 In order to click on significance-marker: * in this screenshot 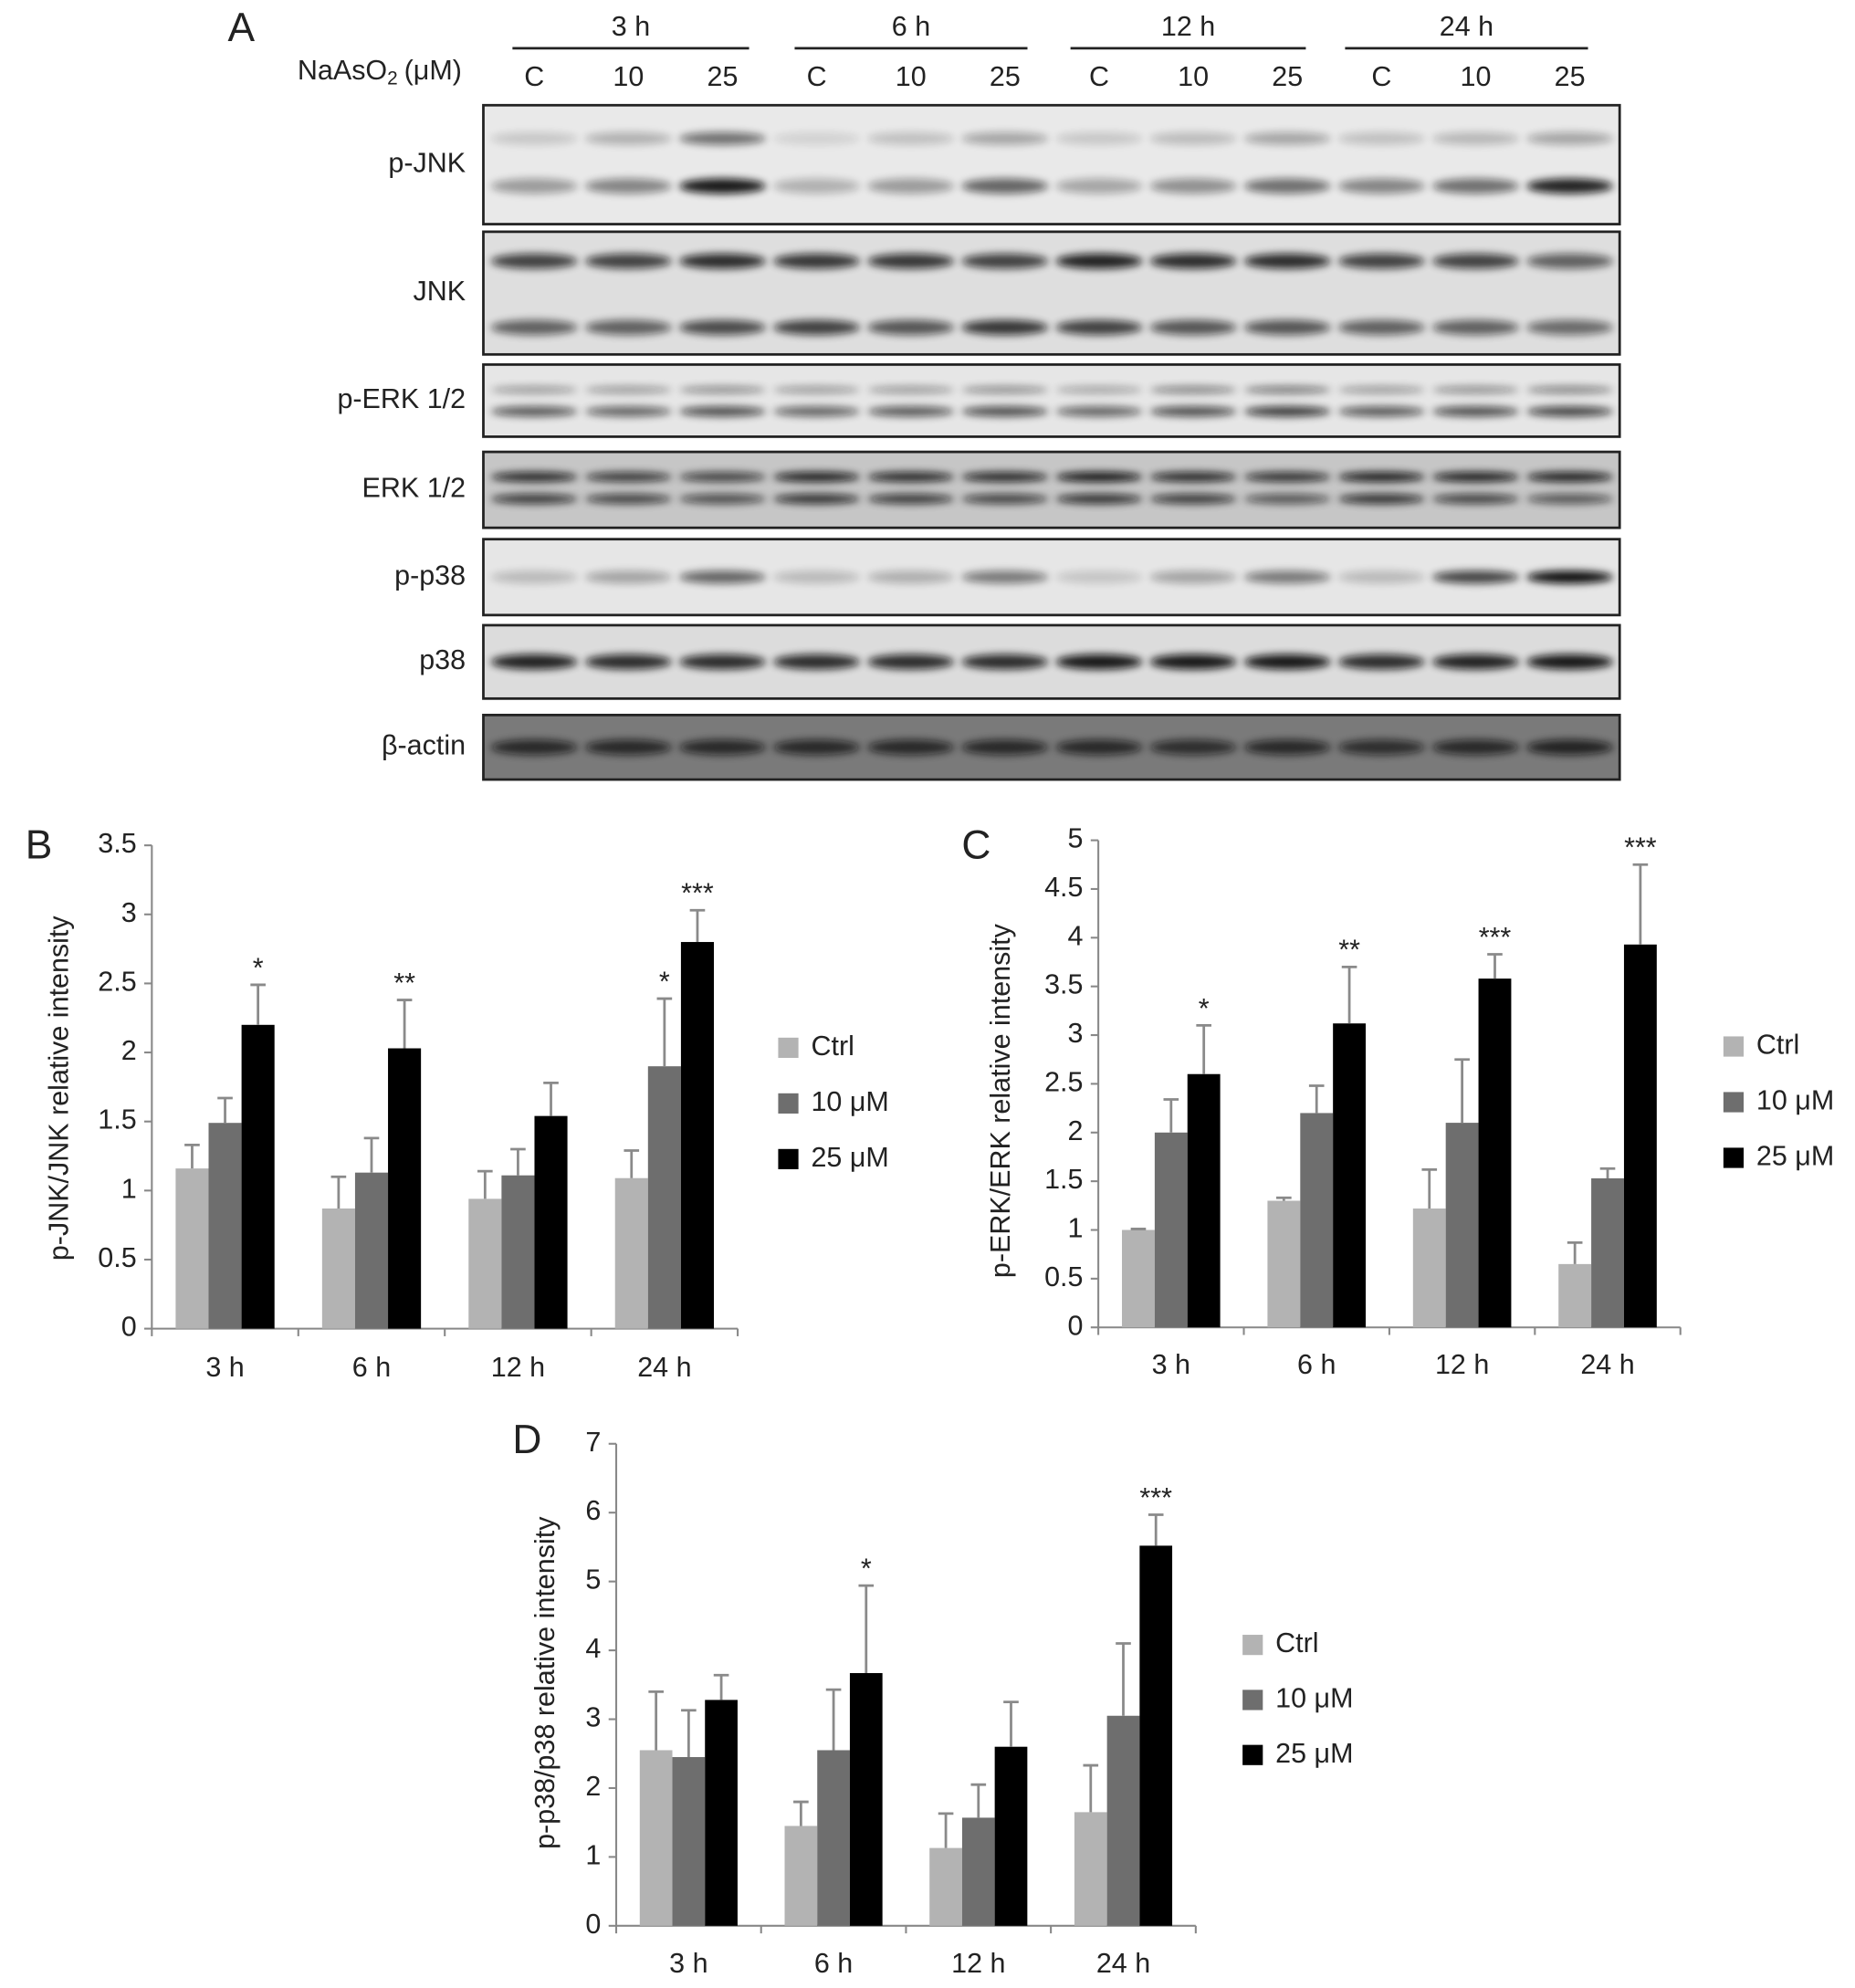, I will do `click(664, 981)`.